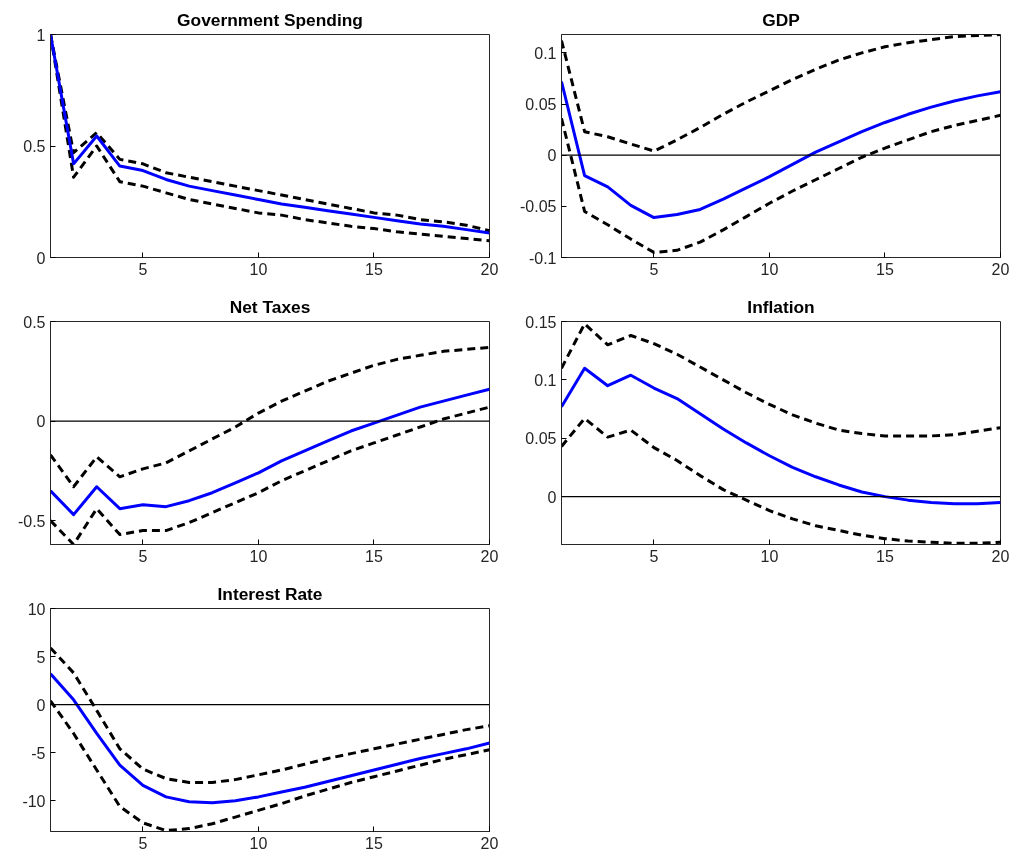 This screenshot has height=862, width=1022. What do you see at coordinates (38, 753) in the screenshot?
I see `y-tick-label: -5` at bounding box center [38, 753].